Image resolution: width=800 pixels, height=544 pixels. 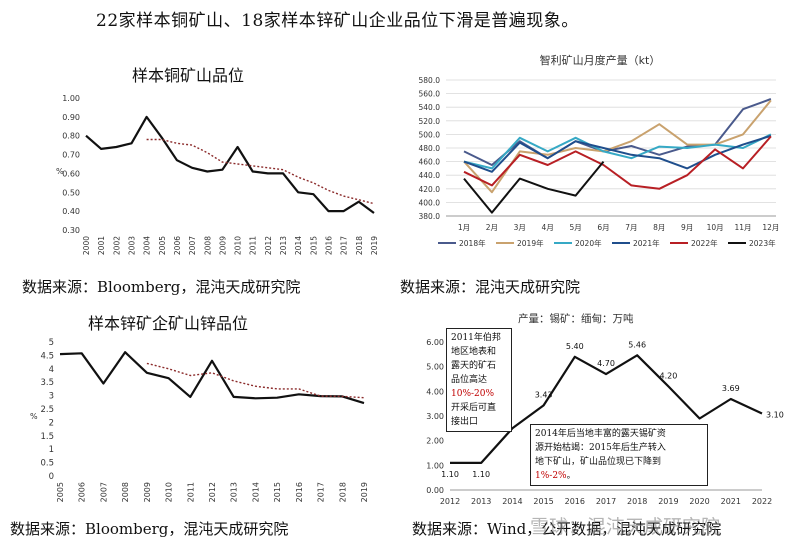 What do you see at coordinates (631, 227) in the screenshot?
I see `x-tick-label: 7月` at bounding box center [631, 227].